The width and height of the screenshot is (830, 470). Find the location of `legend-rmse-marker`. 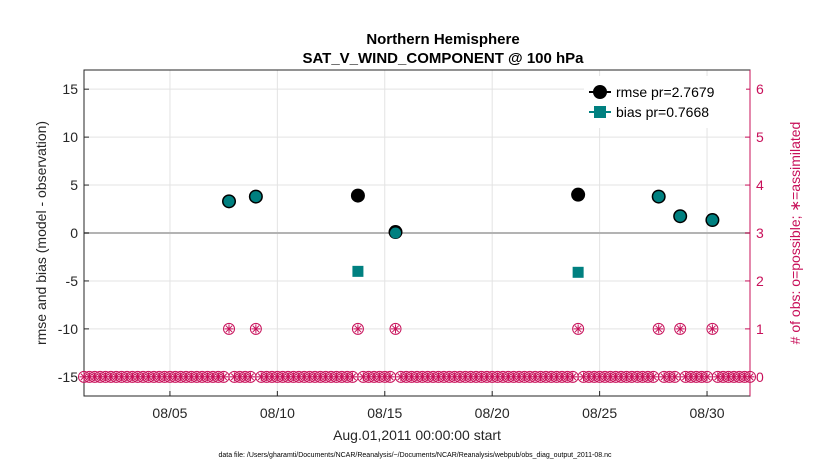

legend-rmse-marker is located at coordinates (600, 92).